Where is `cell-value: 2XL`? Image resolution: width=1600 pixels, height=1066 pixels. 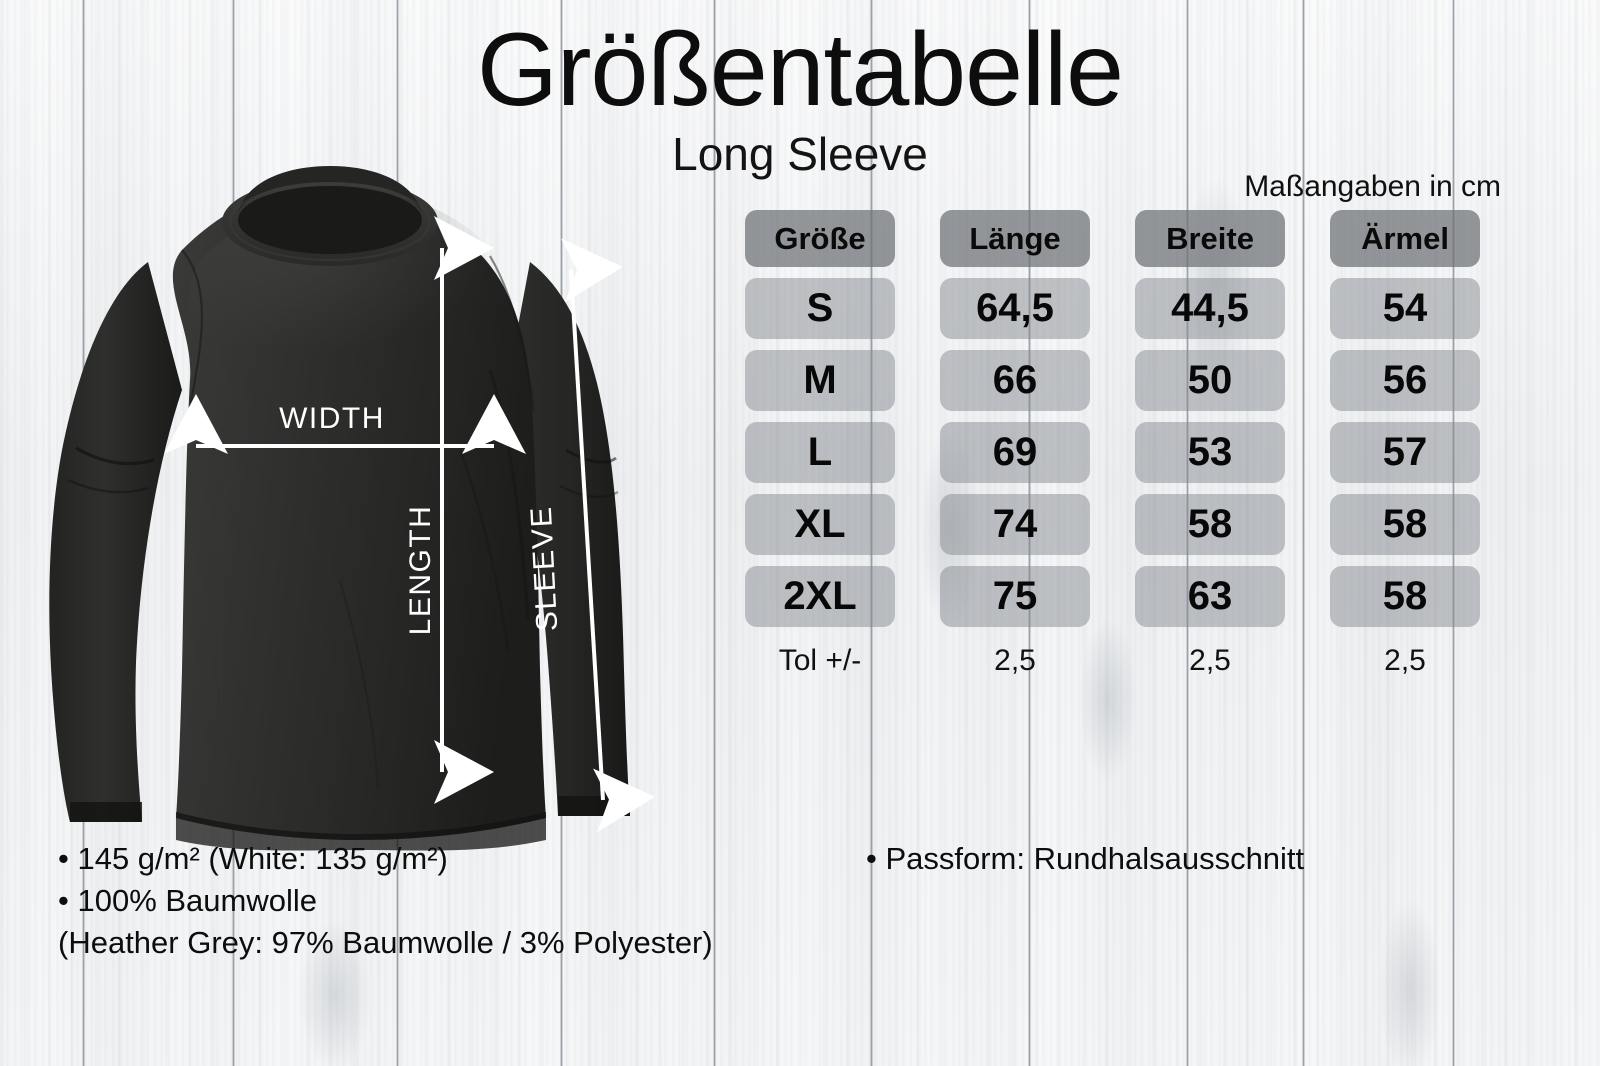 cell-value: 2XL is located at coordinates (820, 596).